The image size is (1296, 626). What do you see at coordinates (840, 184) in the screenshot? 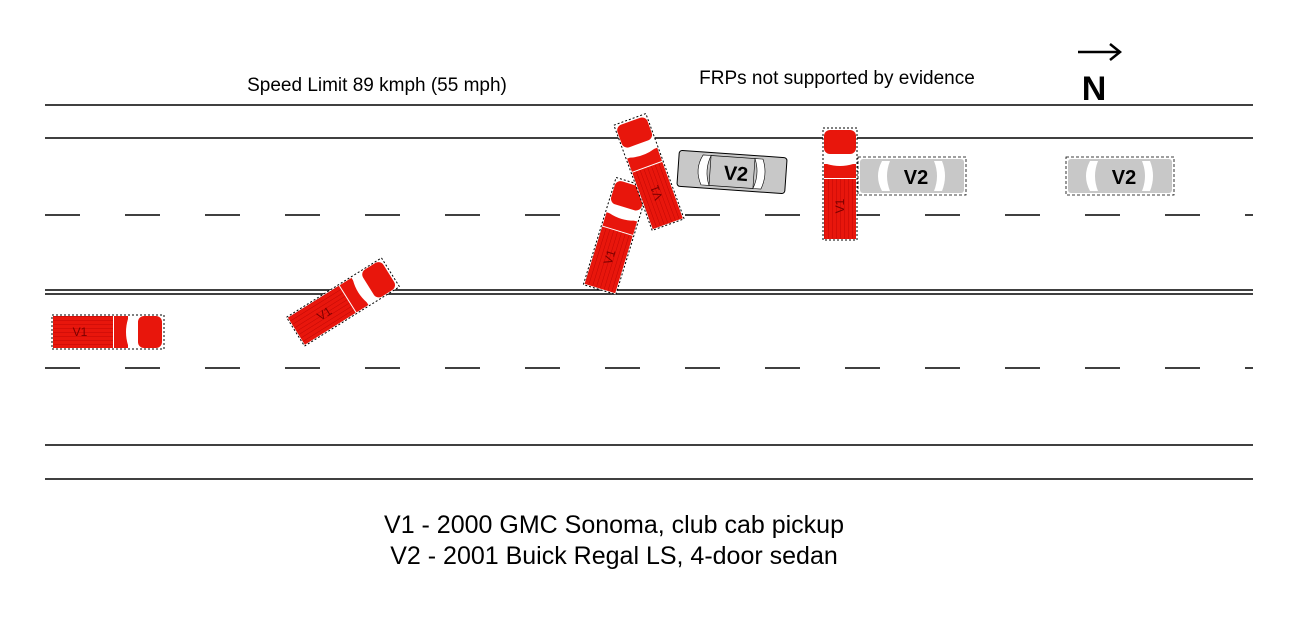
I see `v1-pickup-final-rest: V1` at bounding box center [840, 184].